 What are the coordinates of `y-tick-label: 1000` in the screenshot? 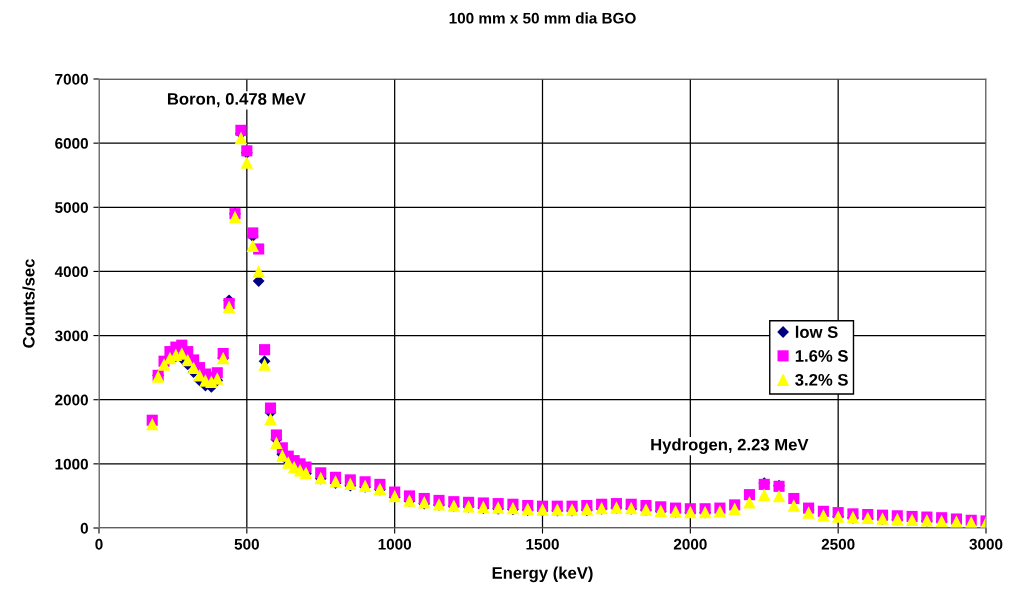 It's located at (71, 464).